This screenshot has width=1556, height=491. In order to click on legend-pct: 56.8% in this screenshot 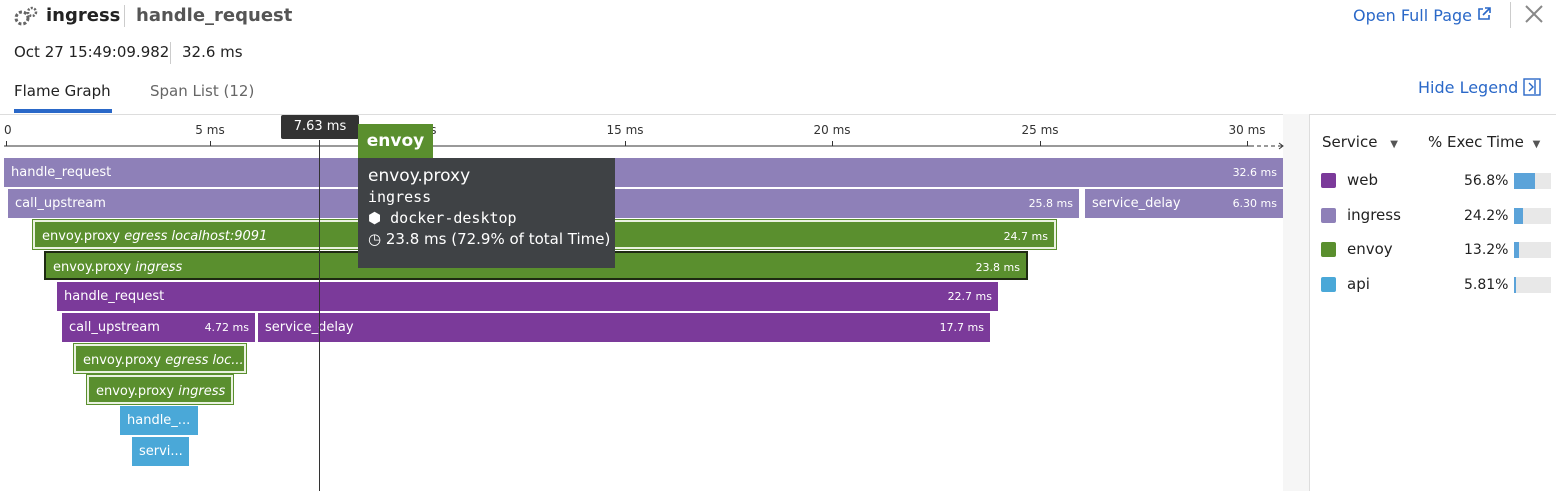, I will do `click(1486, 181)`.